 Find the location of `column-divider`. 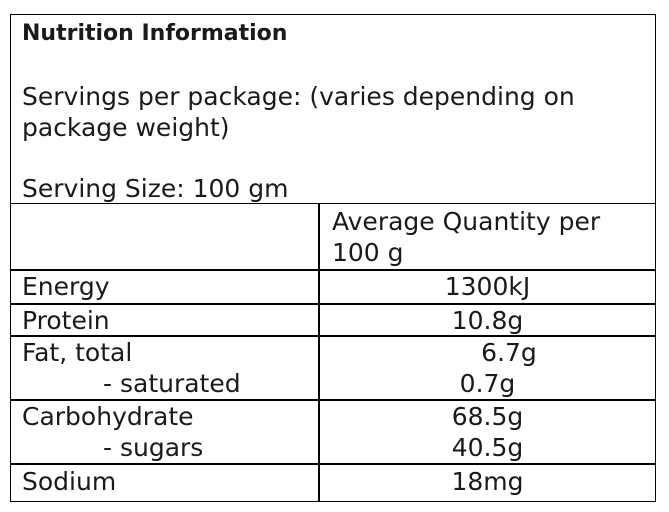

column-divider is located at coordinates (319, 352).